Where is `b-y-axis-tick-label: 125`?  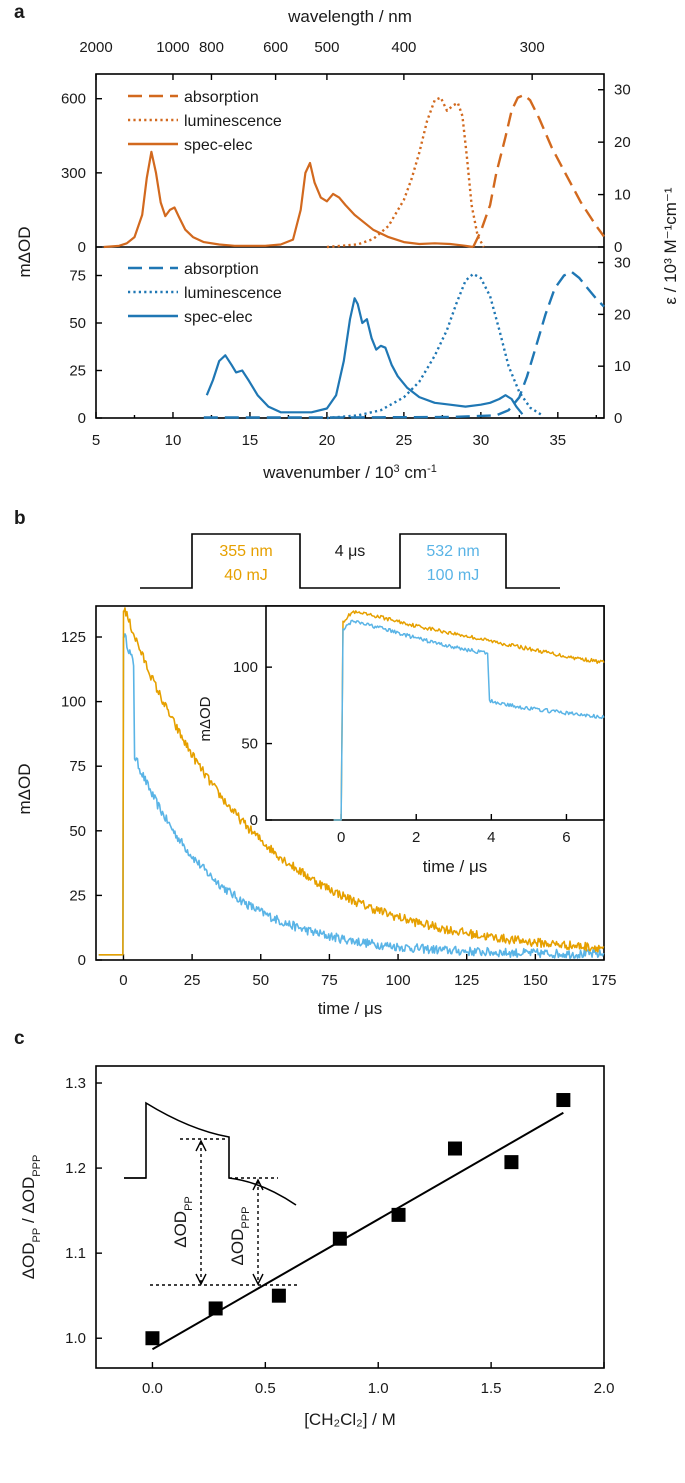 b-y-axis-tick-label: 125 is located at coordinates (73, 637).